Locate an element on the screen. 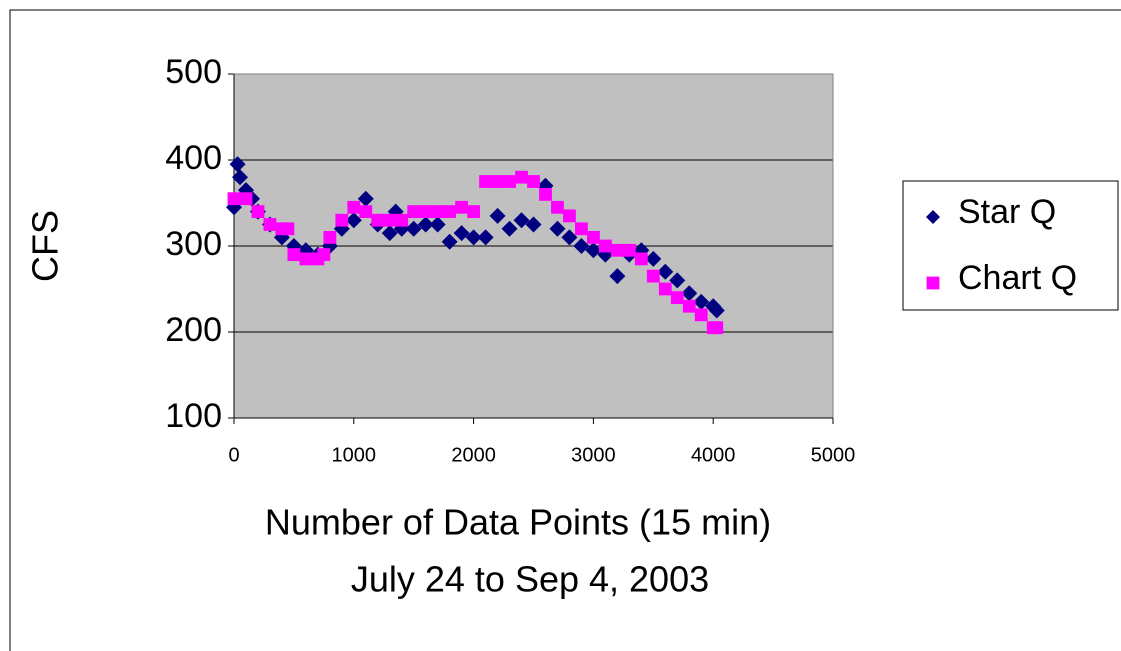  x-tick-label: 1000 is located at coordinates (354, 455).